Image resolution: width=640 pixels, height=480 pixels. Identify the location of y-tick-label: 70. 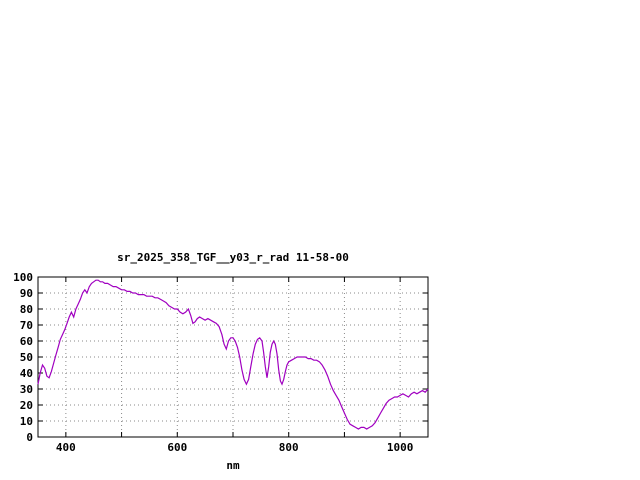
(26, 325).